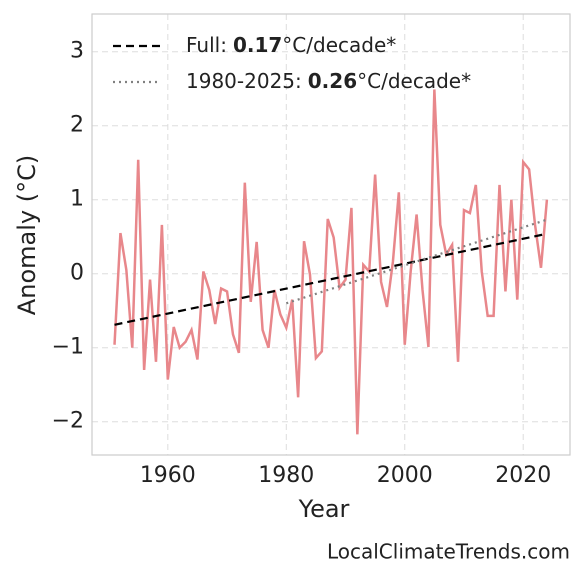 Image resolution: width=585 pixels, height=584 pixels. Describe the element at coordinates (523, 475) in the screenshot. I see `x-tick-label: 2020` at that location.